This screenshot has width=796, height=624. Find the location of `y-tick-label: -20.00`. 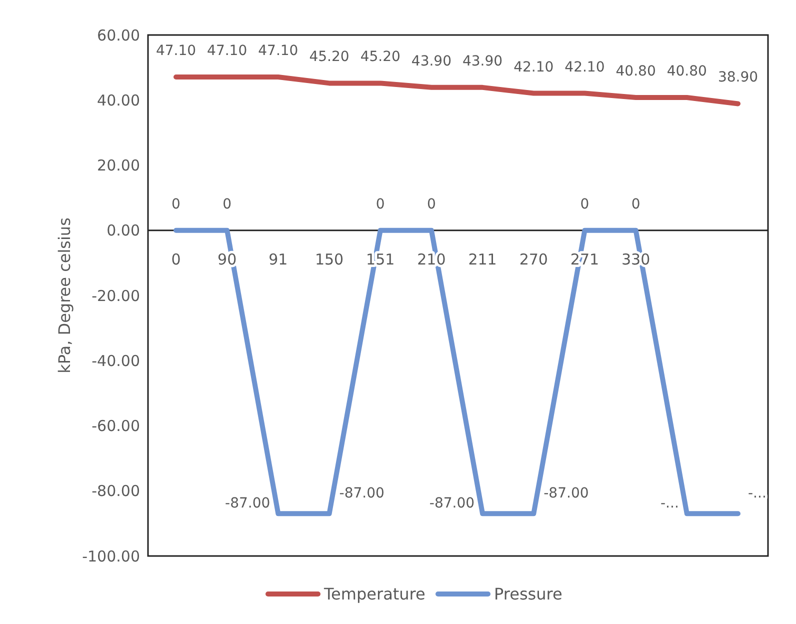

y-tick-label: -20.00 is located at coordinates (116, 295).